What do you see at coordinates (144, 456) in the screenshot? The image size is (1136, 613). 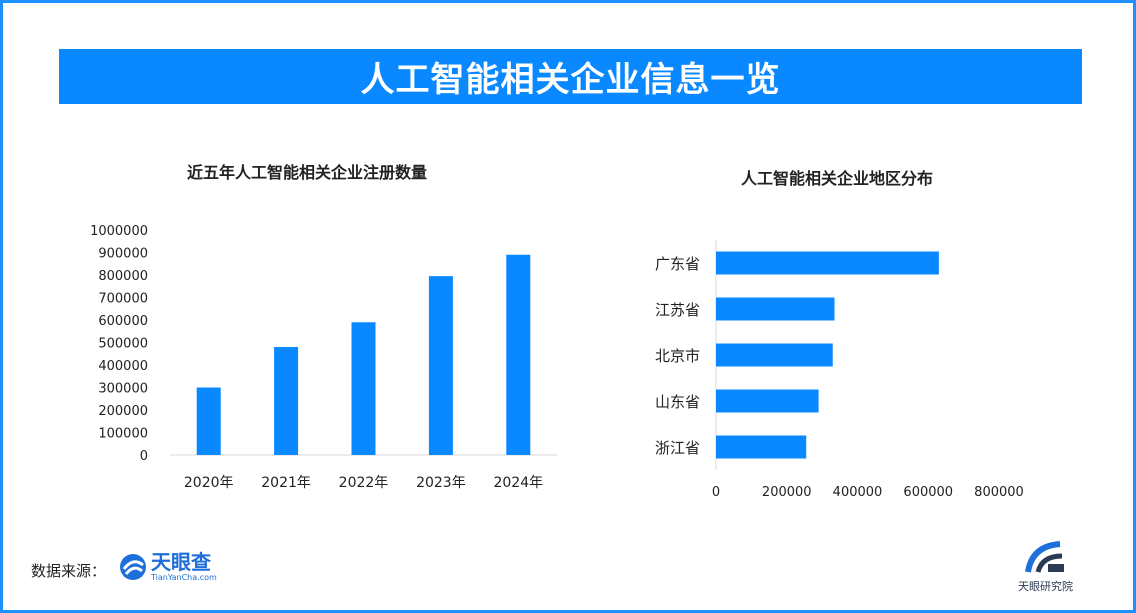 I see `y-tick-label: 0` at bounding box center [144, 456].